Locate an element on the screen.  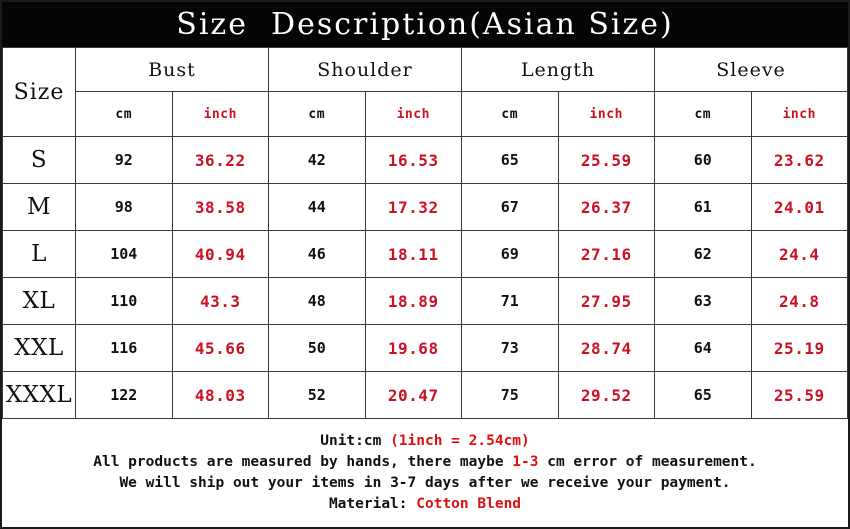
table-row: XXXL 122 48.03 52 20.47 75 29.52 65 25.59 is located at coordinates (425, 395).